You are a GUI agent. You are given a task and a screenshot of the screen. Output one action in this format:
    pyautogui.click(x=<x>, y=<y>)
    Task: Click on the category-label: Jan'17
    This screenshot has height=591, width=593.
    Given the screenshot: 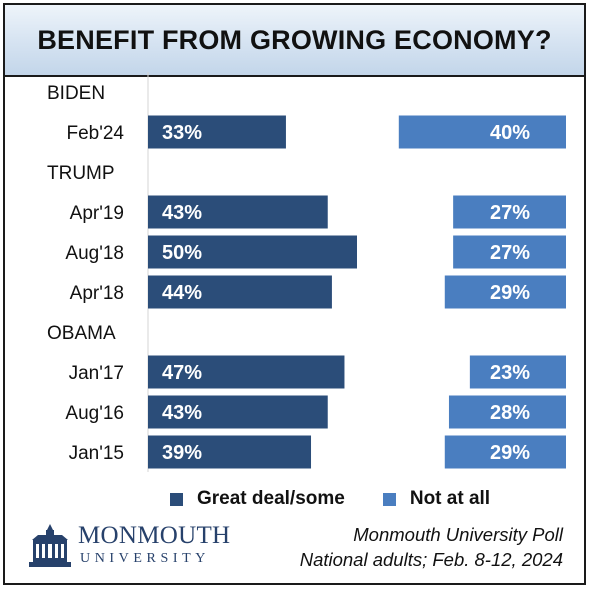 What is the action you would take?
    pyautogui.click(x=96, y=373)
    